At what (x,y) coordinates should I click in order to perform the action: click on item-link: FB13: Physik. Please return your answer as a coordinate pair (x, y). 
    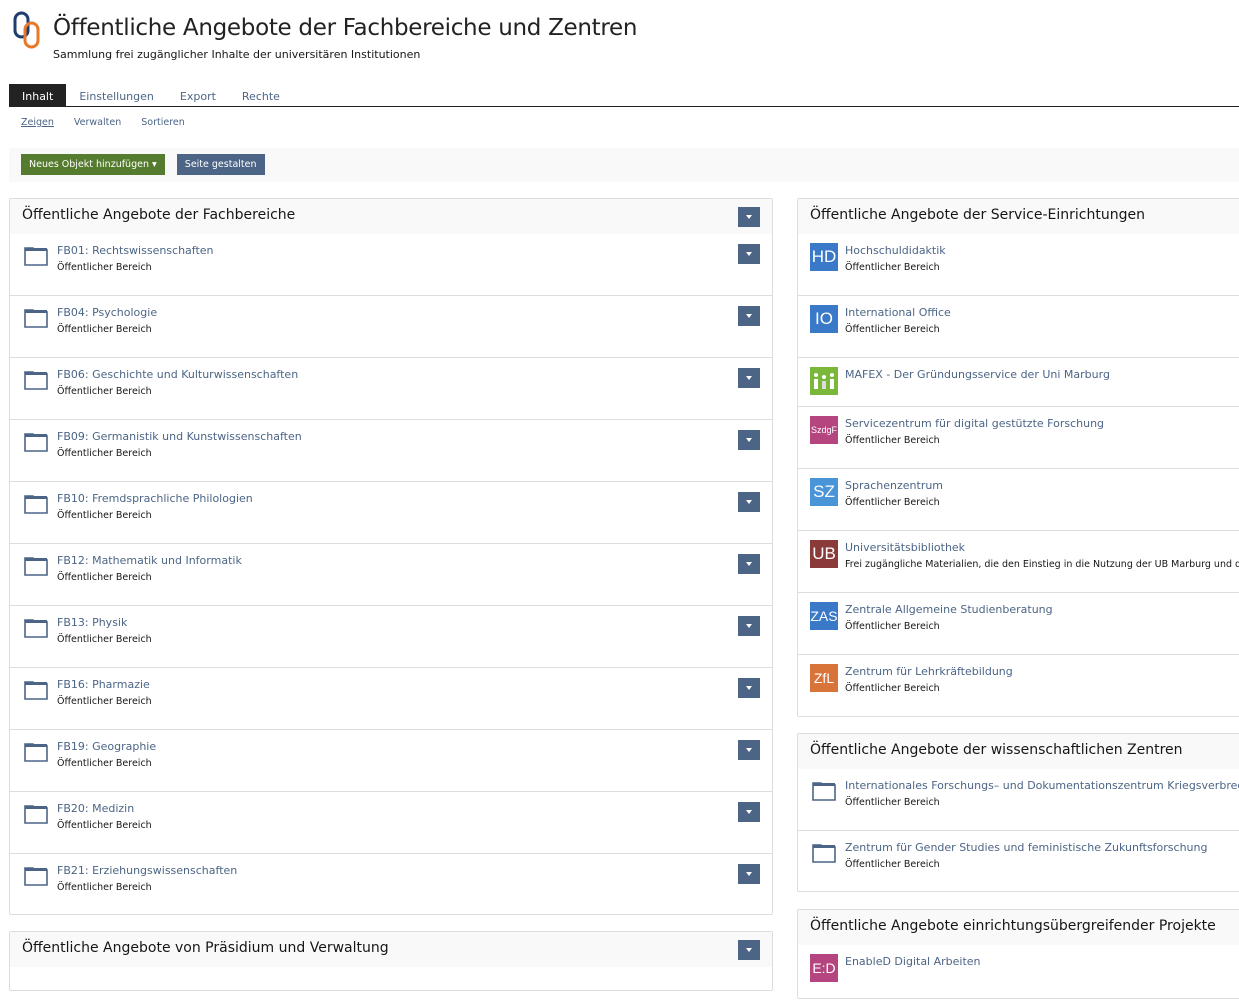
    Looking at the image, I should click on (92, 622).